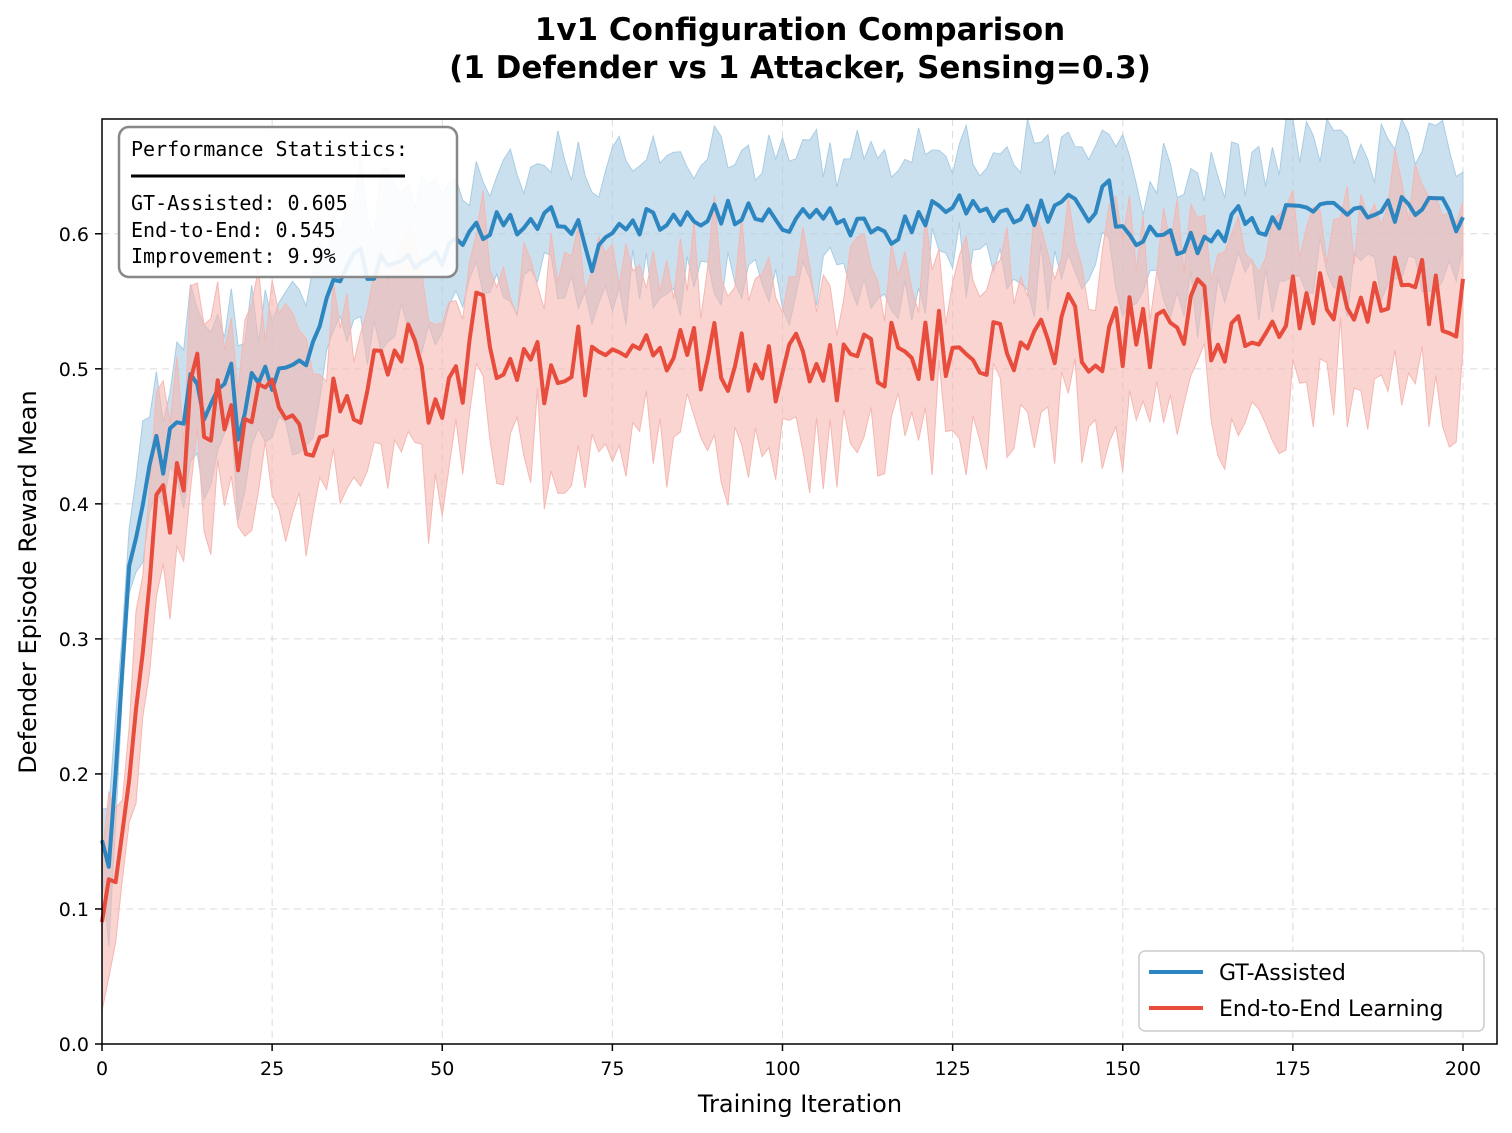 This screenshot has width=1512, height=1133. Describe the element at coordinates (272, 1069) in the screenshot. I see `x-tick-label: 25` at that location.